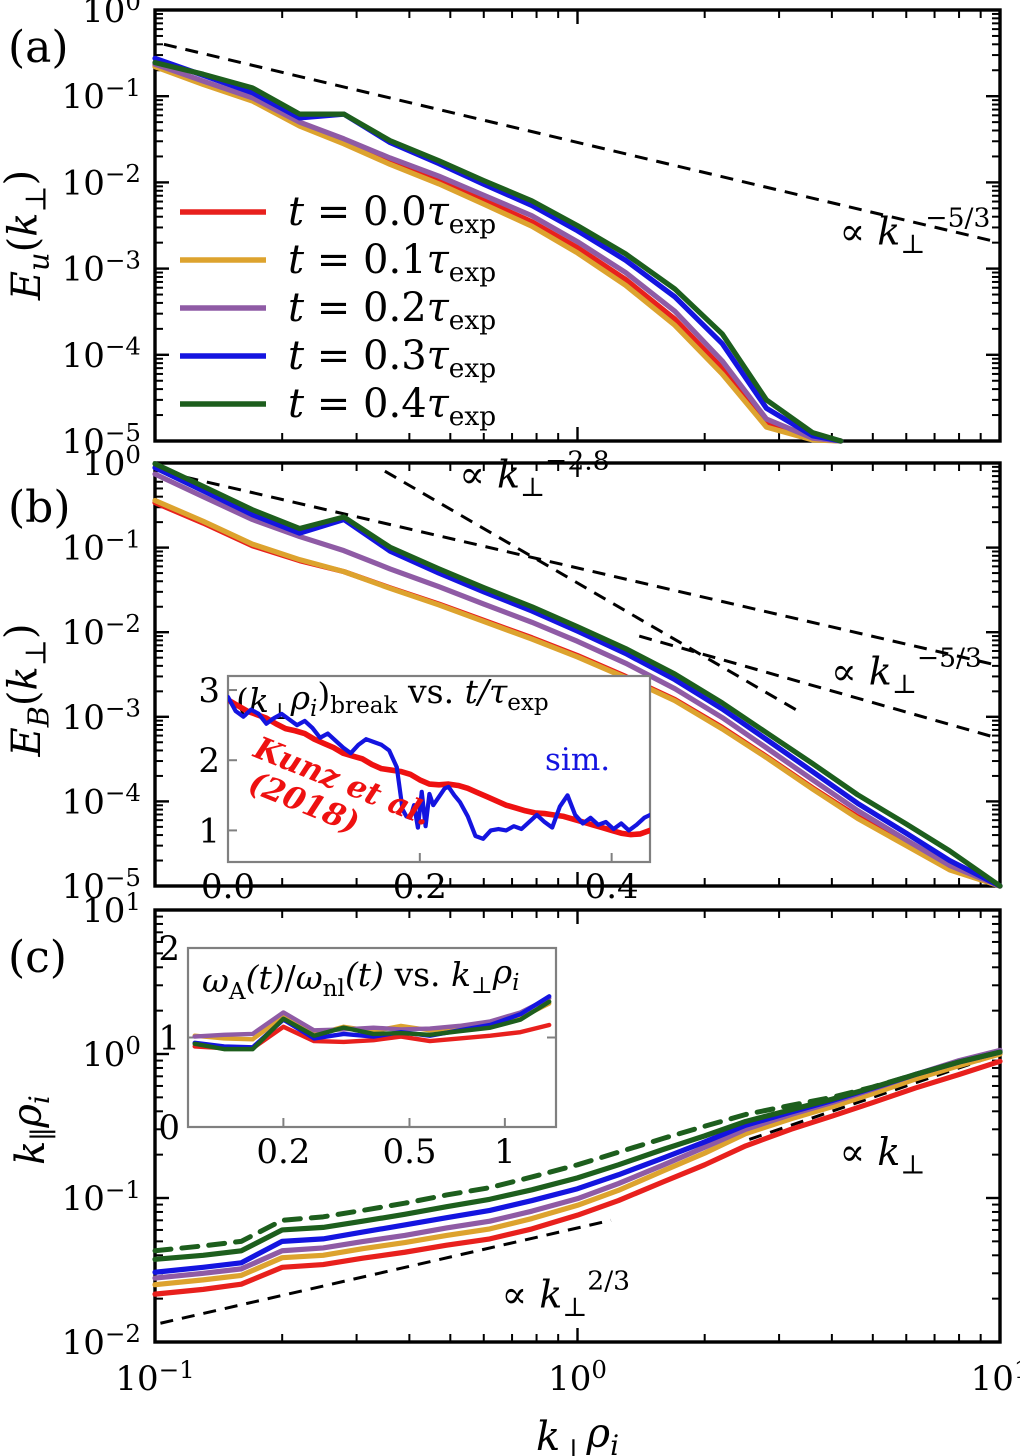 This screenshot has height=1456, width=1020. I want to click on inset-b-ytick: 3, so click(209, 691).